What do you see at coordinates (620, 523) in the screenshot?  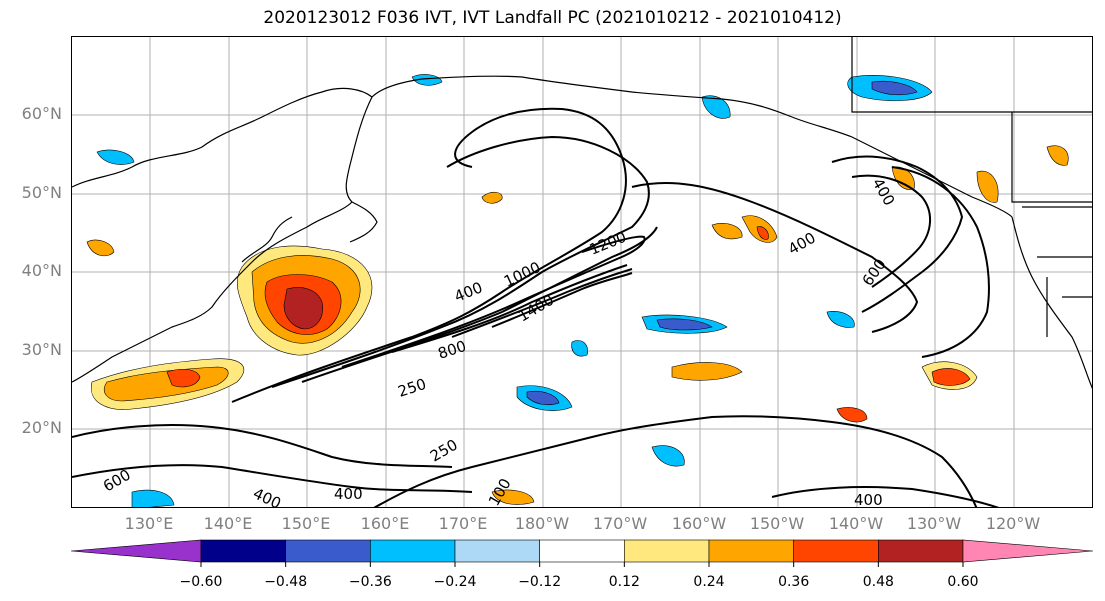 I see `lon-label: 170°W` at bounding box center [620, 523].